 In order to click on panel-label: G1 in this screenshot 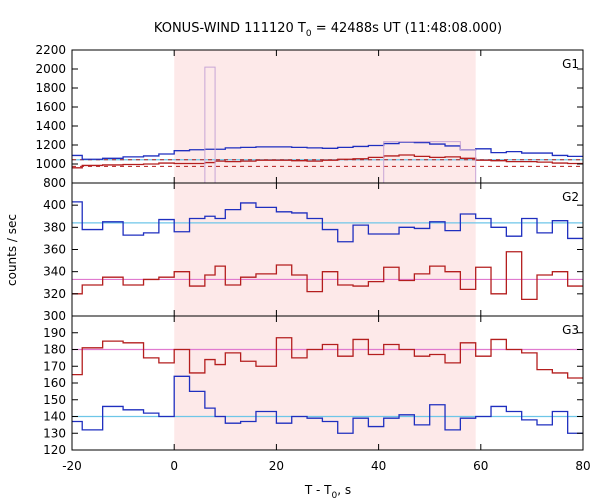, I will do `click(570, 64)`.